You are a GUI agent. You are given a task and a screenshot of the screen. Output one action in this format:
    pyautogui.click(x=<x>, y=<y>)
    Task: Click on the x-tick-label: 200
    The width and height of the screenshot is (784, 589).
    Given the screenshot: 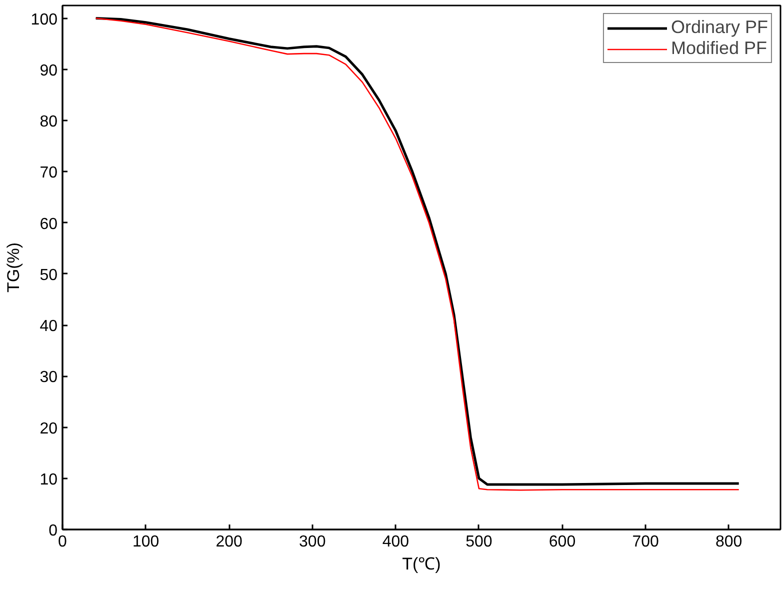 What is the action you would take?
    pyautogui.click(x=229, y=542)
    